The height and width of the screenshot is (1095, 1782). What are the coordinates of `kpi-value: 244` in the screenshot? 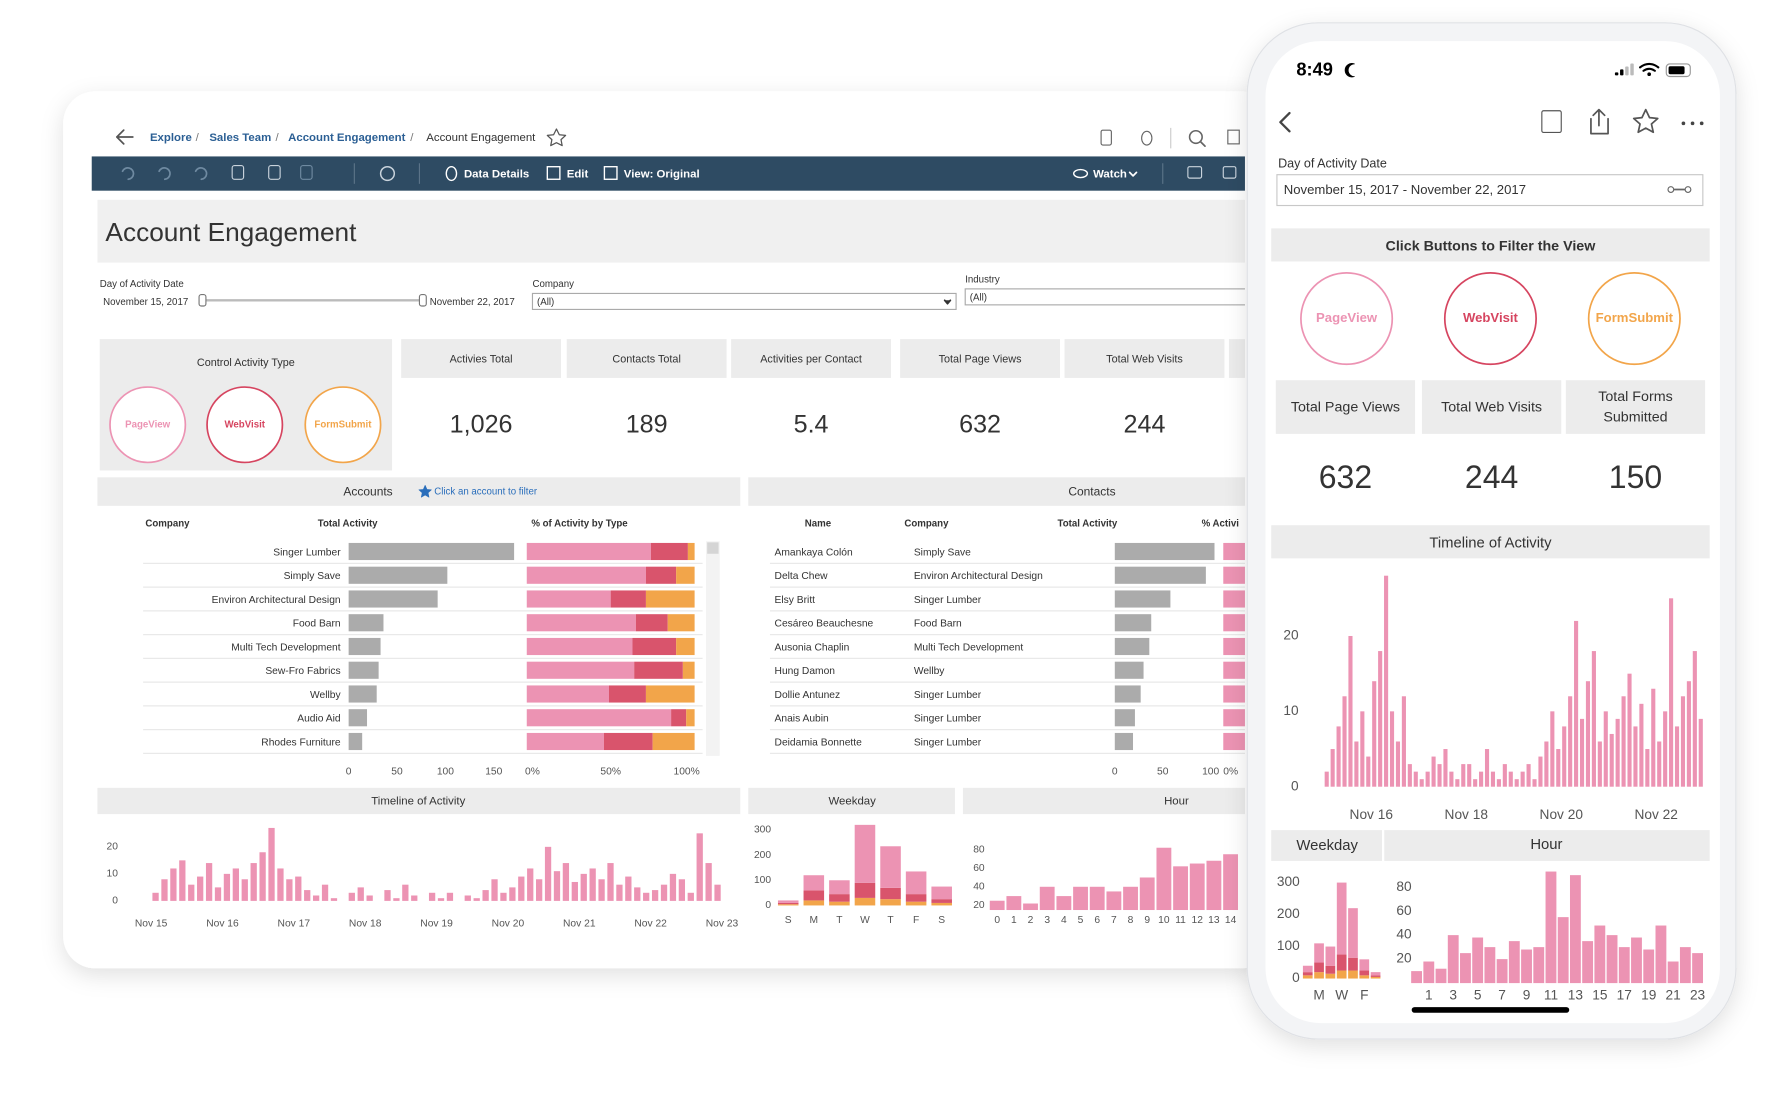 It's located at (1491, 477).